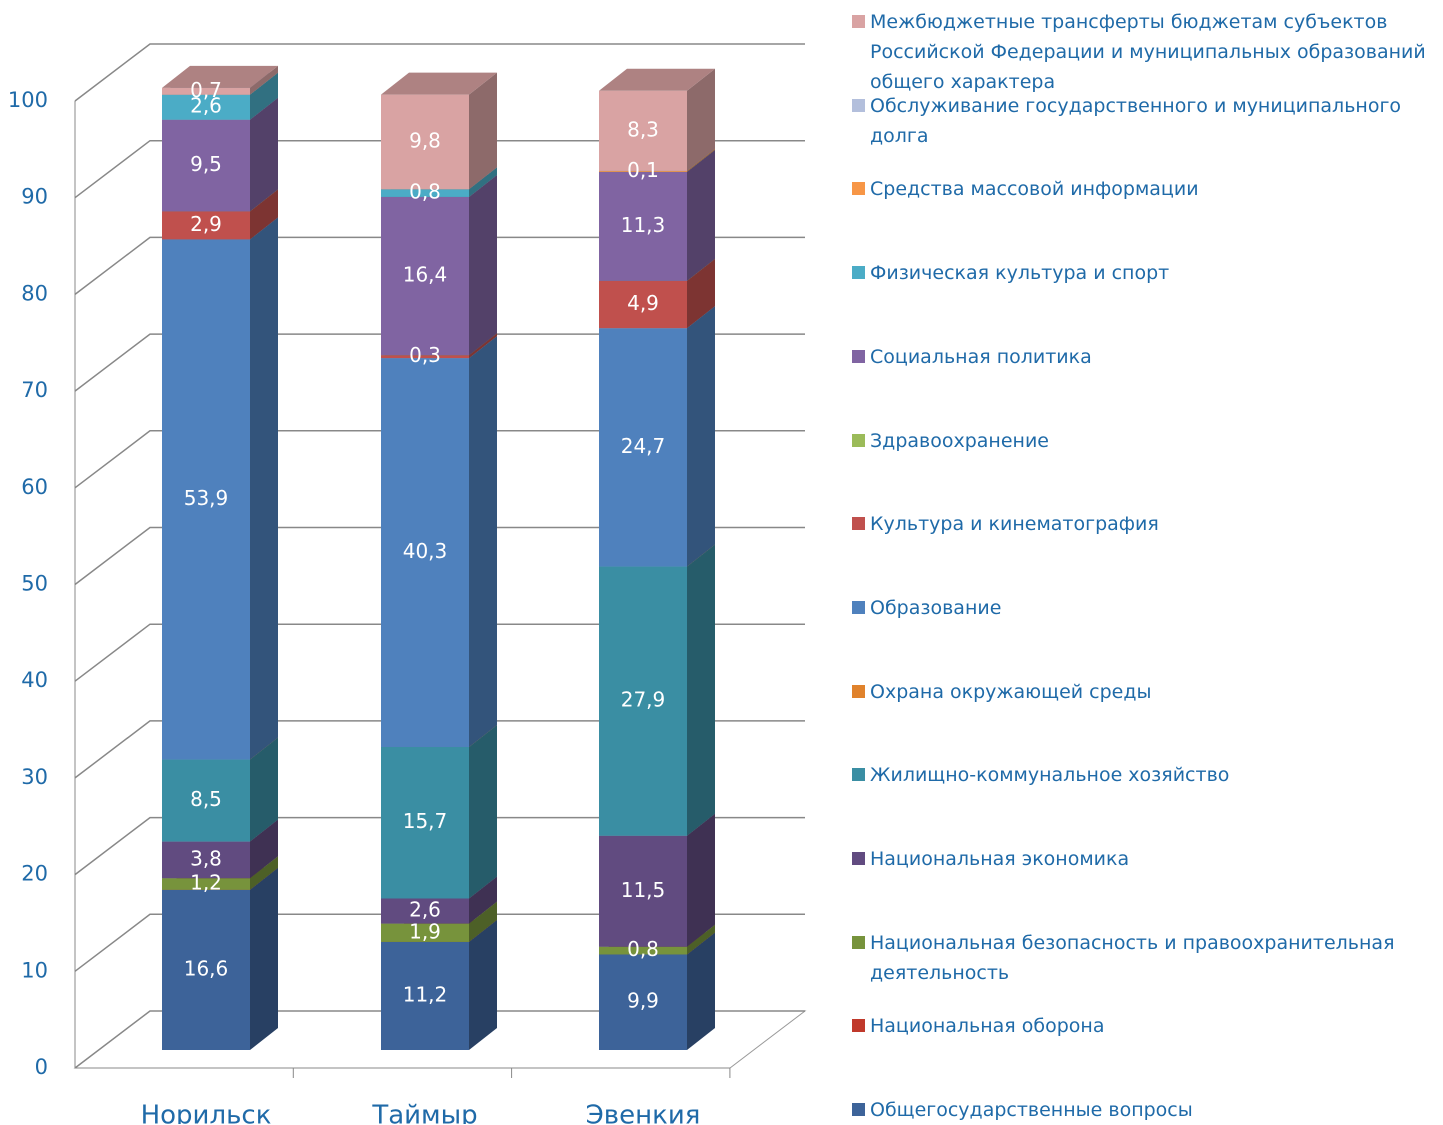 Image resolution: width=1443 pixels, height=1125 pixels. Describe the element at coordinates (981, 356) in the screenshot. I see `legend-label: Социальная политика` at that location.